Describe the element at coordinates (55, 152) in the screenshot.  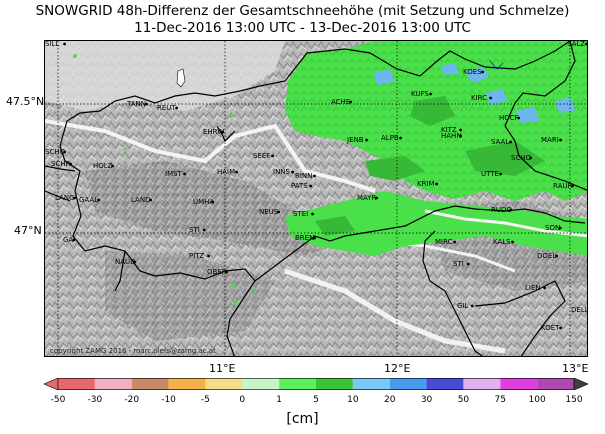
I see `city-label: SCHO` at that location.